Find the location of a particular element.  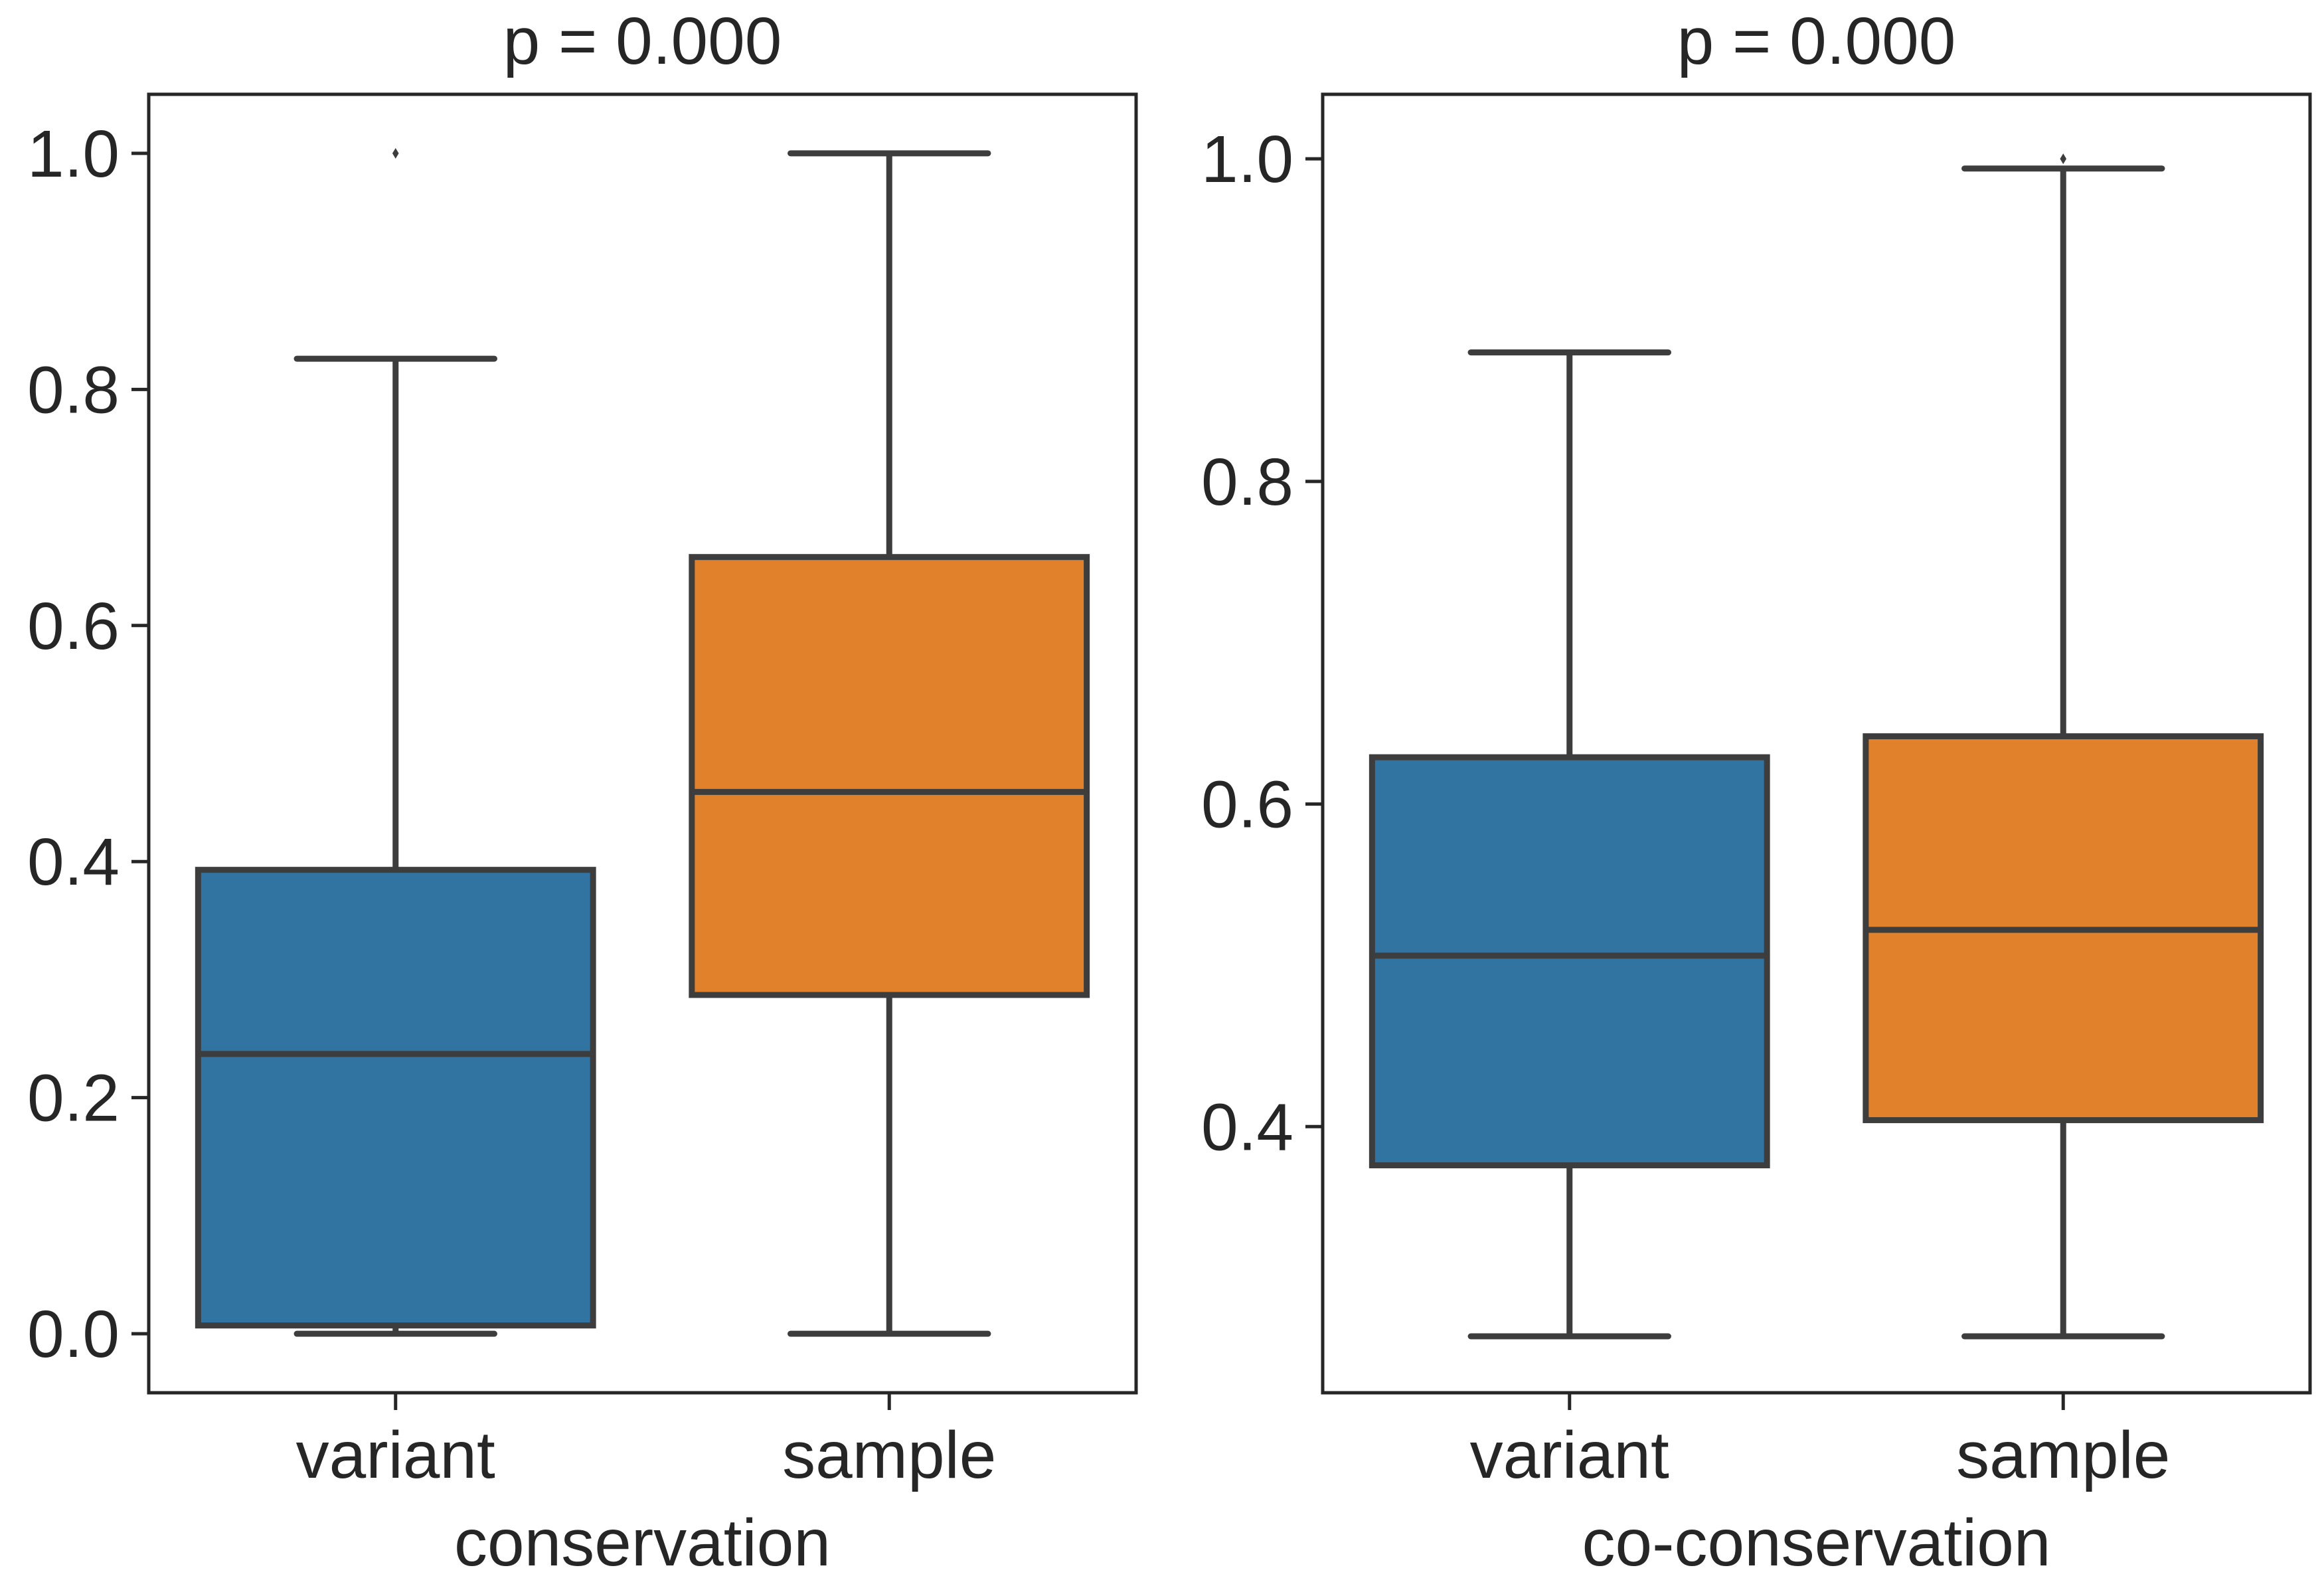

panel-1-ytick-label: 1.0 is located at coordinates (73, 154).